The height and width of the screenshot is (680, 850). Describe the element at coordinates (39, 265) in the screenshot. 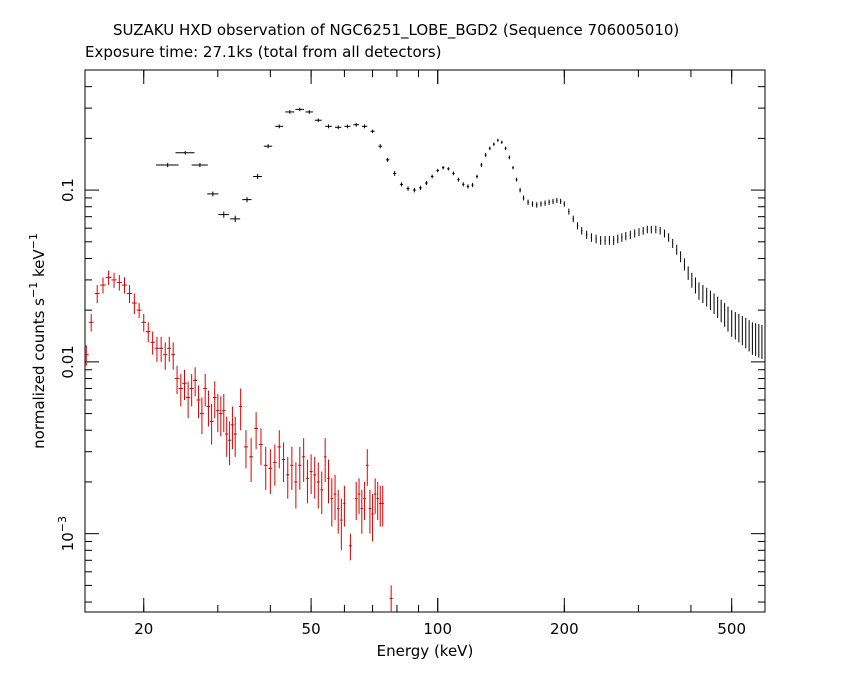

I see `y-axis-label-mid: keV` at that location.